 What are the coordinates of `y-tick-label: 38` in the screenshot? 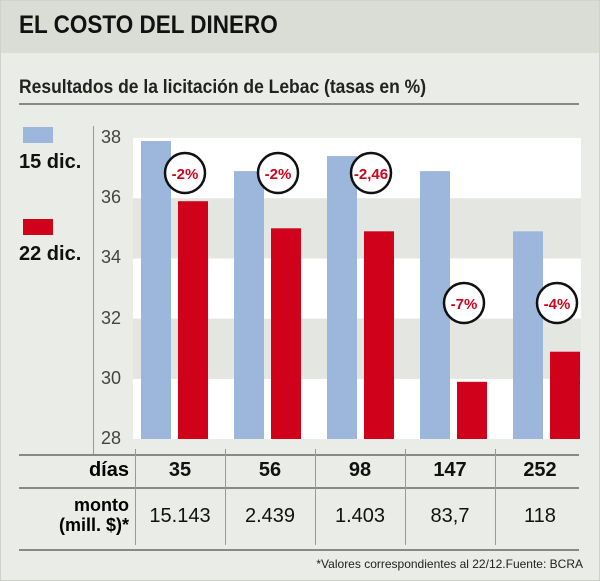 It's located at (111, 137).